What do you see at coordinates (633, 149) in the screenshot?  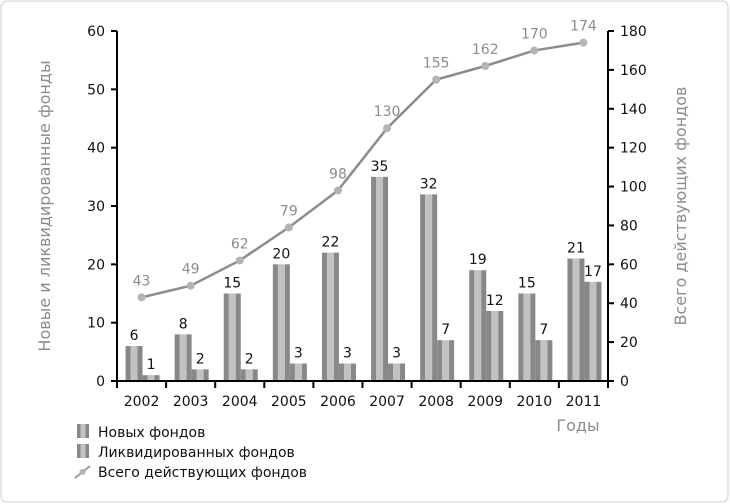 I see `y2-tick-label: 120` at bounding box center [633, 149].